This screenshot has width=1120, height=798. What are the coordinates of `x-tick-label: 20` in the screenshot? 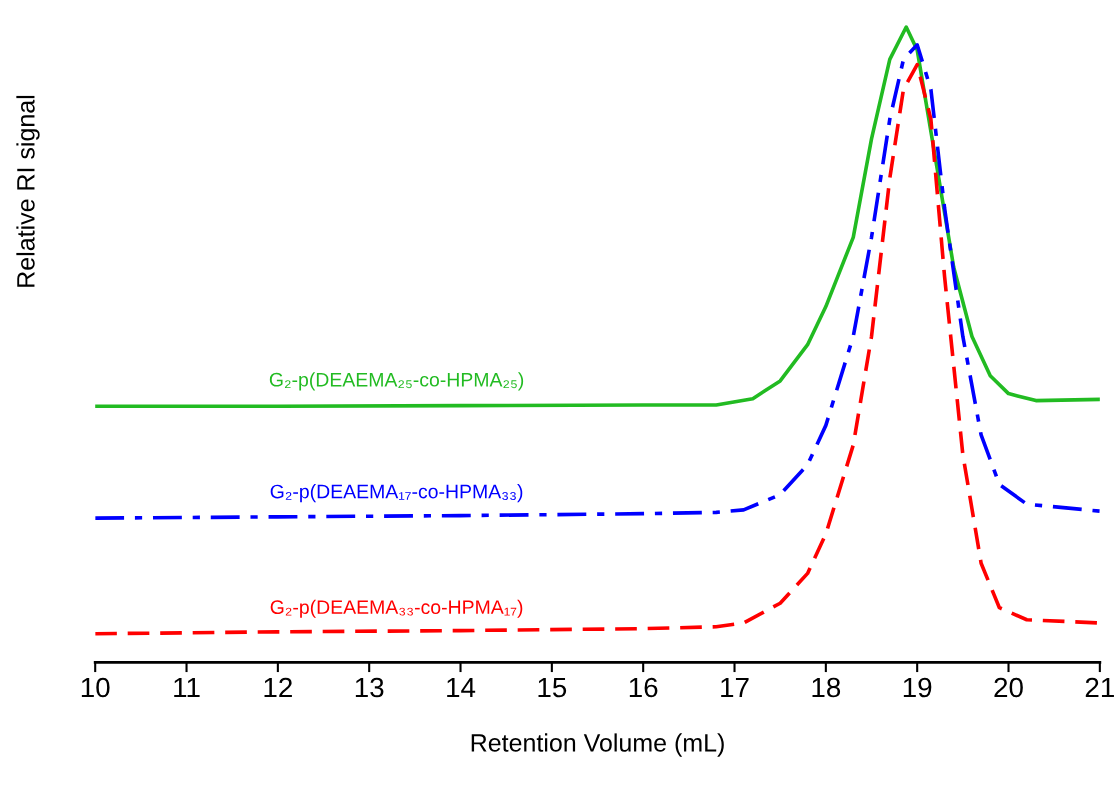 It's located at (1008, 687).